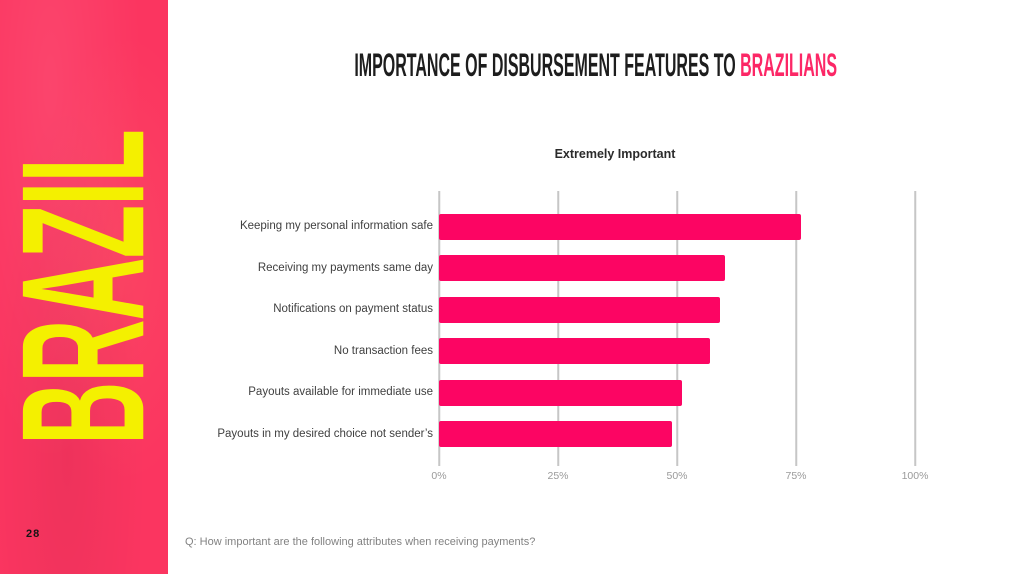 This screenshot has width=1024, height=574. Describe the element at coordinates (336, 226) in the screenshot. I see `category-label: Keeping my personal information safe` at that location.